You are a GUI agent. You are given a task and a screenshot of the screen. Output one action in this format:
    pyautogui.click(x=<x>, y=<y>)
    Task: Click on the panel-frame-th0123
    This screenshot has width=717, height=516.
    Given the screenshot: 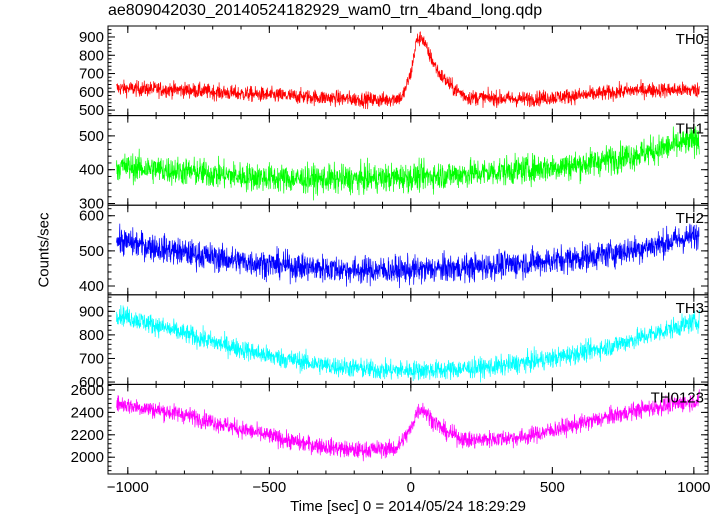 What is the action you would take?
    pyautogui.click(x=408, y=429)
    